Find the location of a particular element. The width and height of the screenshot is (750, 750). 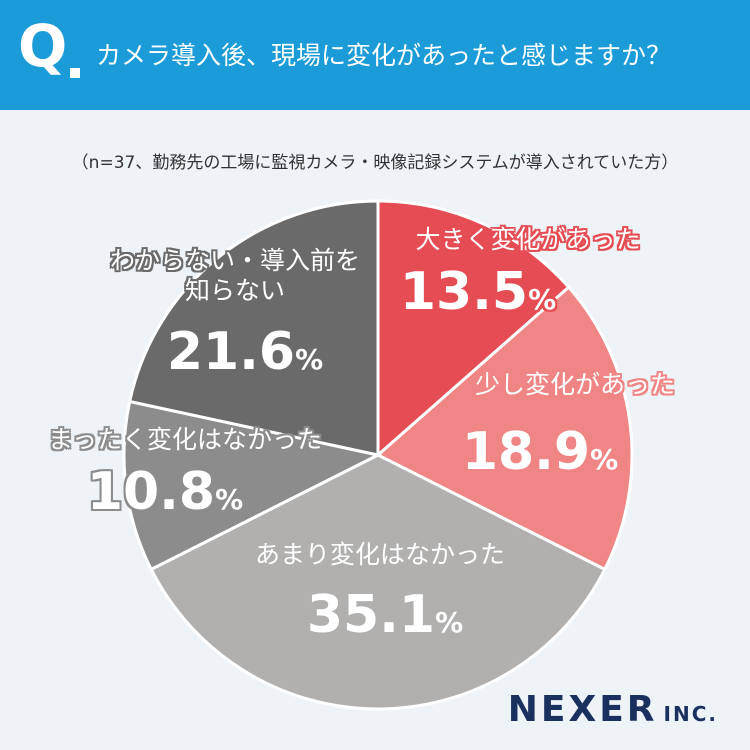

q-mark: Q is located at coordinates (43, 46).